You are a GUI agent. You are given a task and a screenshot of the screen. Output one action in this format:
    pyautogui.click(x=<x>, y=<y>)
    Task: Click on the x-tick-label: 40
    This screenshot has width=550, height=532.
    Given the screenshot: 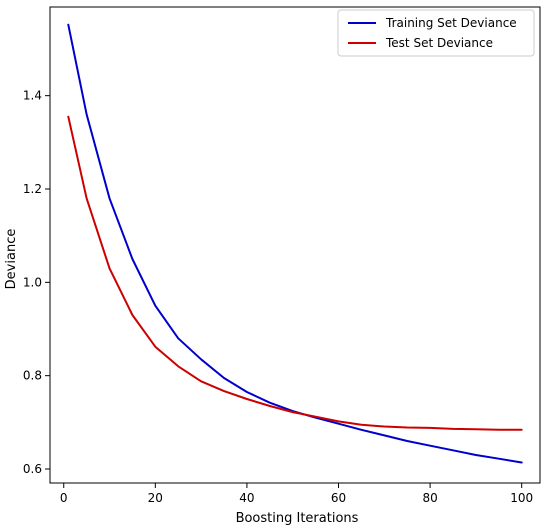 What is the action you would take?
    pyautogui.click(x=246, y=498)
    